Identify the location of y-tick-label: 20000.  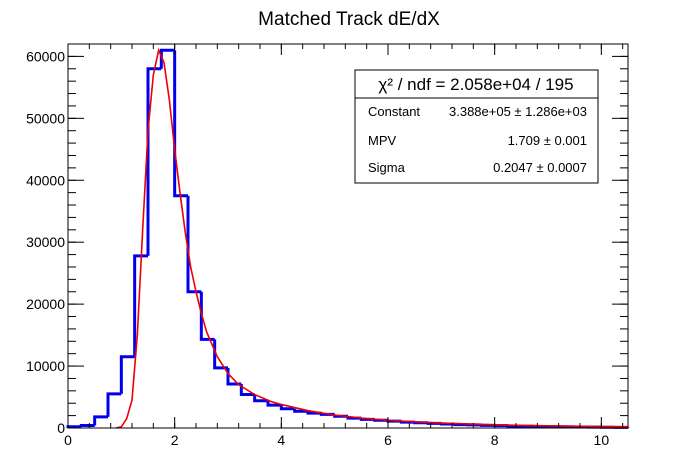
(45, 304).